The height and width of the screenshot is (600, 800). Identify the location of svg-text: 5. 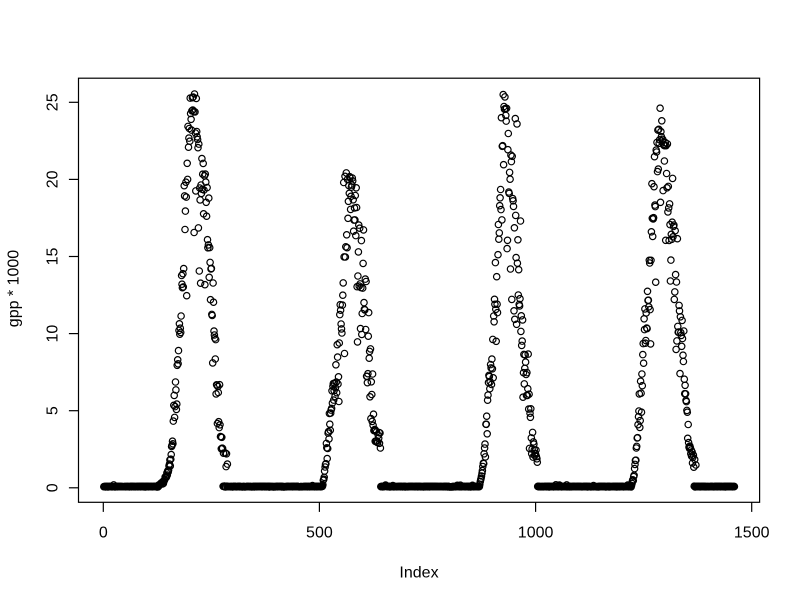
(53, 410).